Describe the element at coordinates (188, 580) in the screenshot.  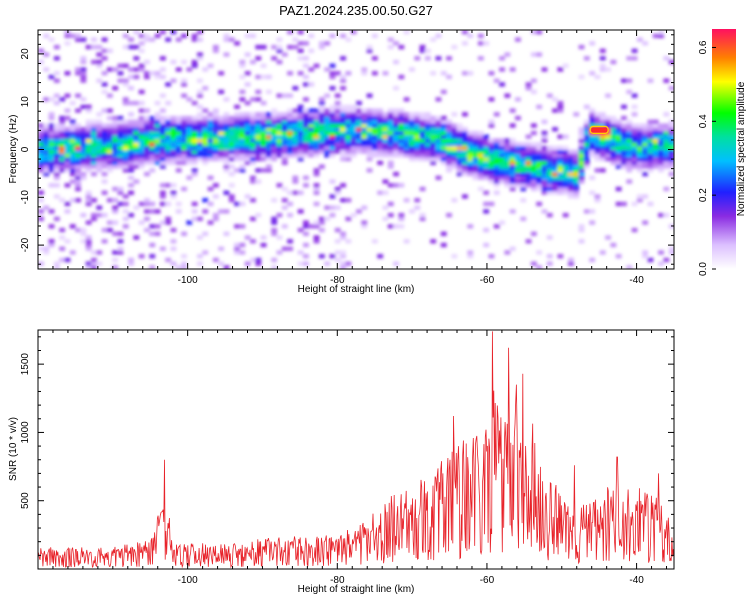
I see `snr-x-tick-label: -100` at that location.